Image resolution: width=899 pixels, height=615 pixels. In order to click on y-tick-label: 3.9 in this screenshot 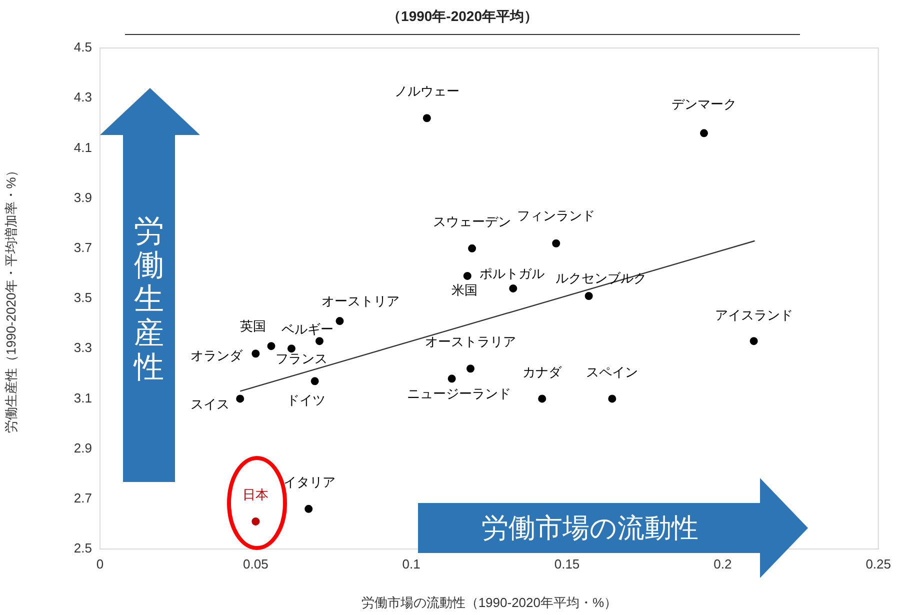, I will do `click(83, 197)`.